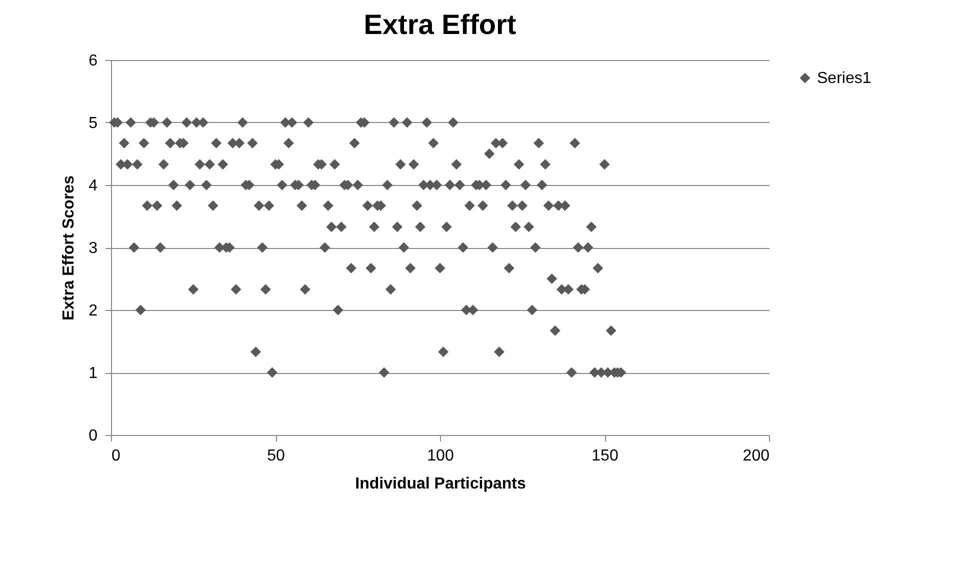  I want to click on x-tick-label: 200, so click(756, 456).